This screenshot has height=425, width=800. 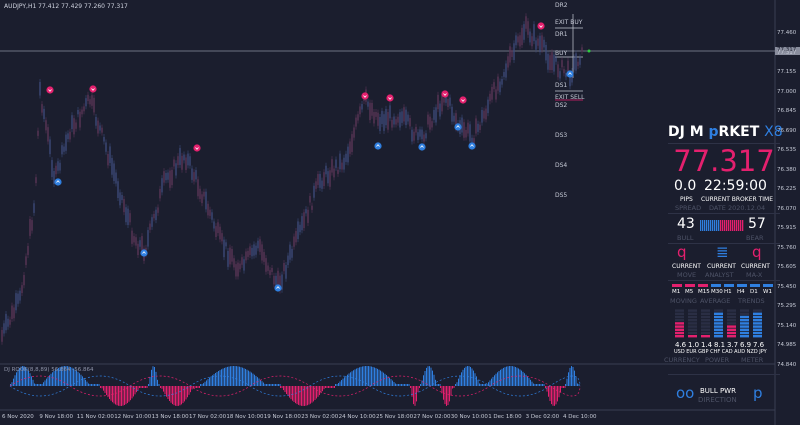 I want to click on time-tick: 24 Nov 10:00, so click(x=357, y=417).